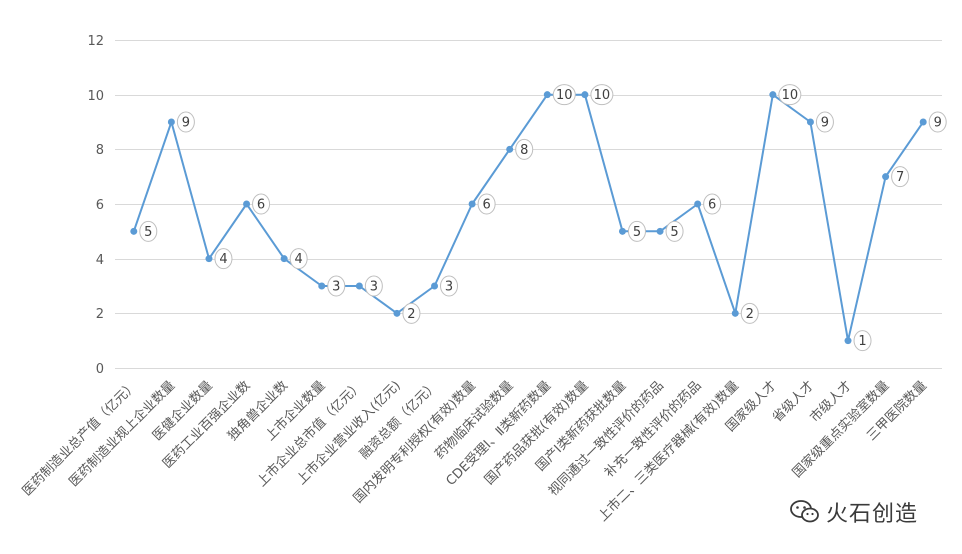  Describe the element at coordinates (872, 514) in the screenshot. I see `watermark-text: 火石创造` at that location.